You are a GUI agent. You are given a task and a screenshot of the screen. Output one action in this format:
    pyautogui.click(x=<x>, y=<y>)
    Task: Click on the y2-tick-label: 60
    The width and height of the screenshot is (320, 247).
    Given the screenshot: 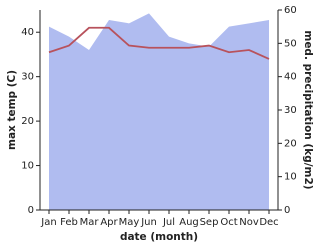 What is the action you would take?
    pyautogui.click(x=290, y=10)
    